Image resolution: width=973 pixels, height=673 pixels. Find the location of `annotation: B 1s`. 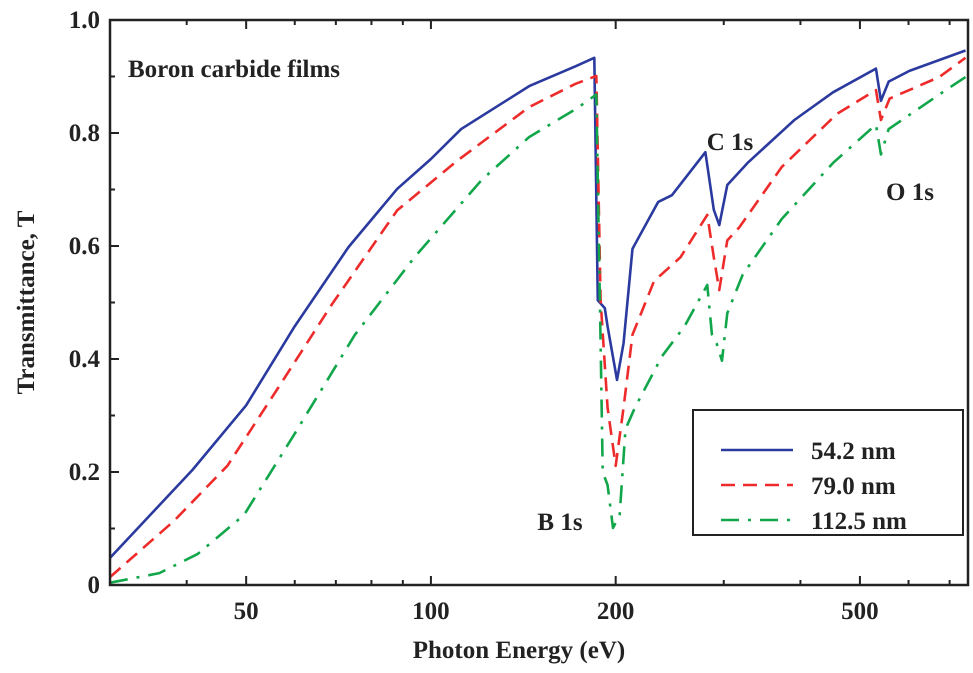

annotation: B 1s is located at coordinates (560, 522).